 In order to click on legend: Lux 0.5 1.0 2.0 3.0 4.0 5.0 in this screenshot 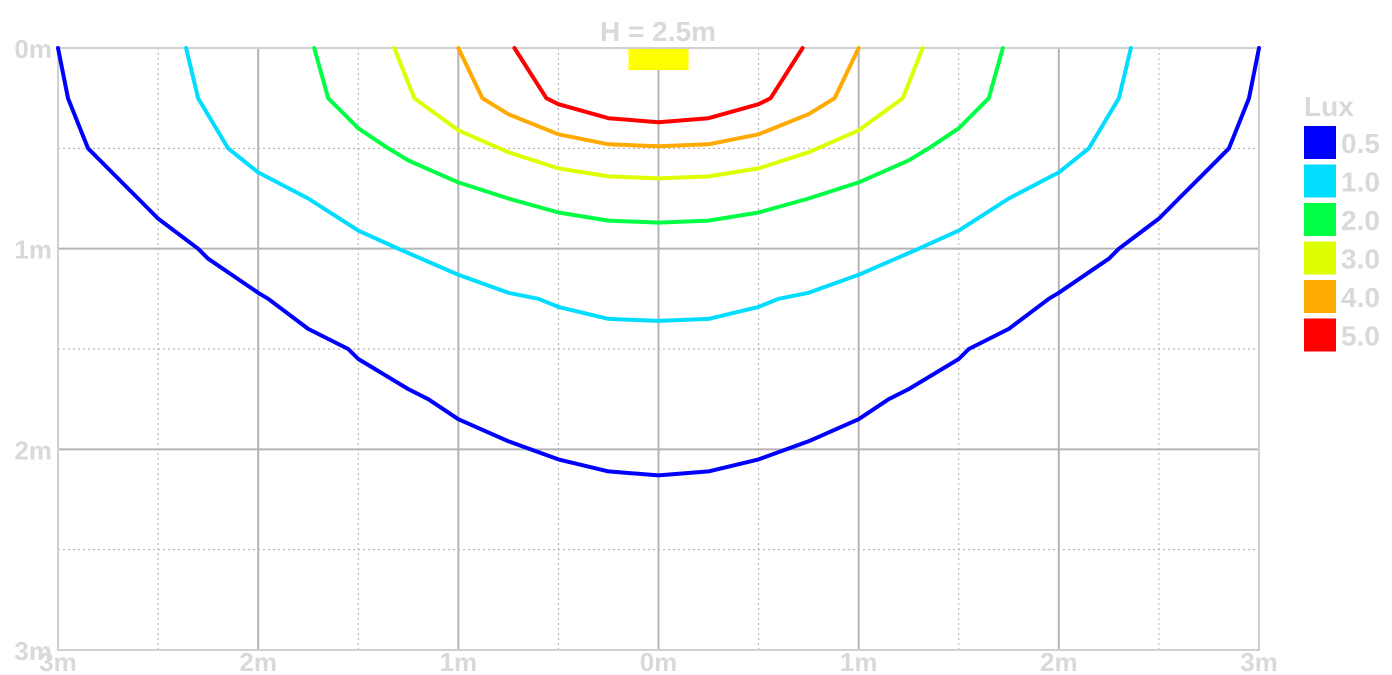, I will do `click(1342, 221)`.